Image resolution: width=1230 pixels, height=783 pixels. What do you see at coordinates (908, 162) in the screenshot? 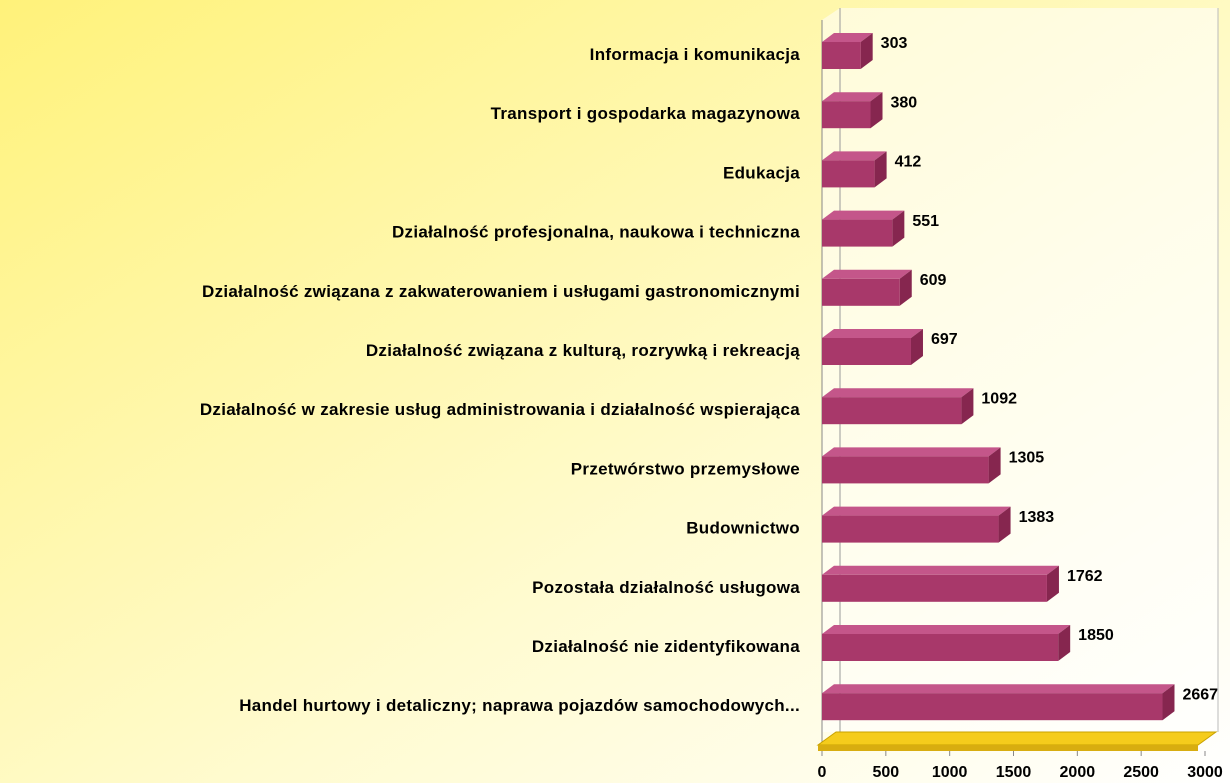
I see `value-label: 412` at bounding box center [908, 162].